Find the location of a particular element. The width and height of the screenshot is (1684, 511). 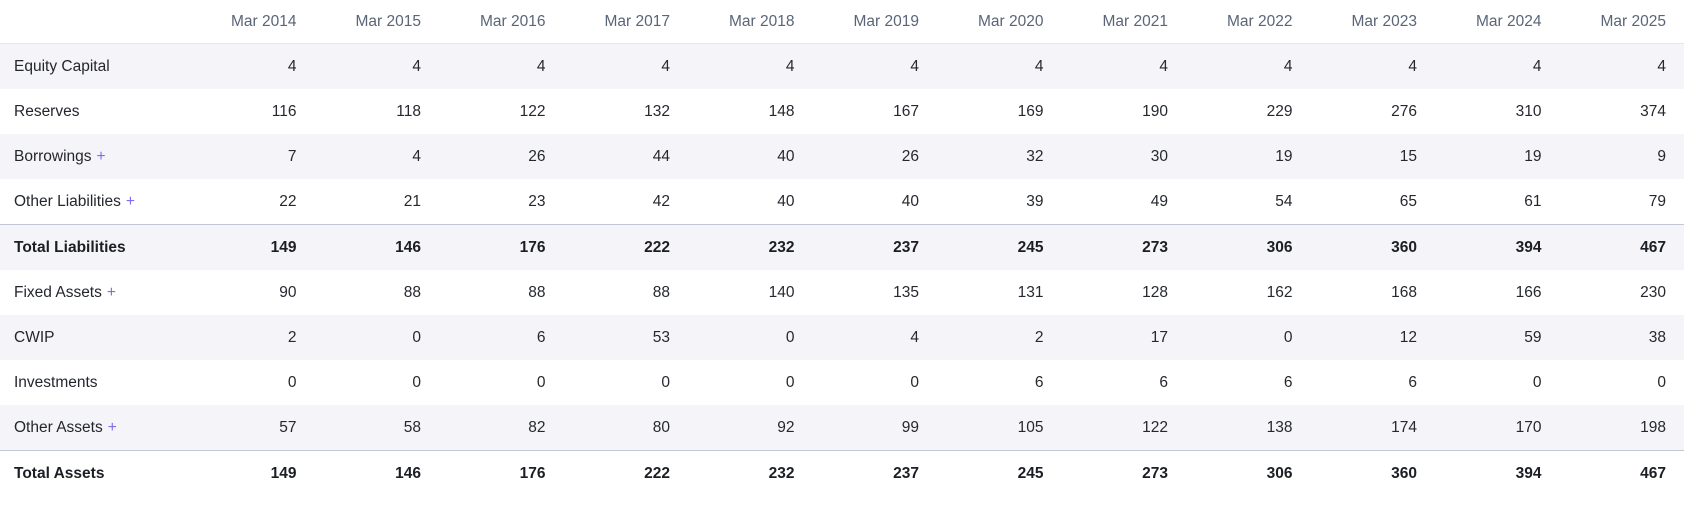

table-row-cwip: CWIP 2 0 6 53 0 4 2 17 0 12 59 38 is located at coordinates (842, 337).